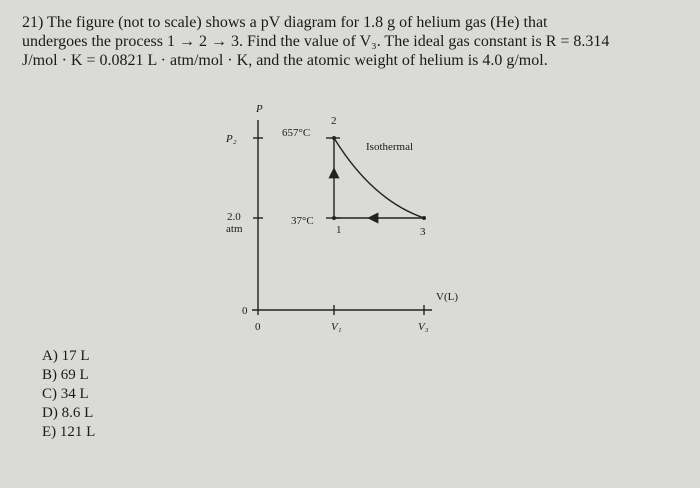  What do you see at coordinates (302, 221) in the screenshot?
I see `temperature-label: 37°C` at bounding box center [302, 221].